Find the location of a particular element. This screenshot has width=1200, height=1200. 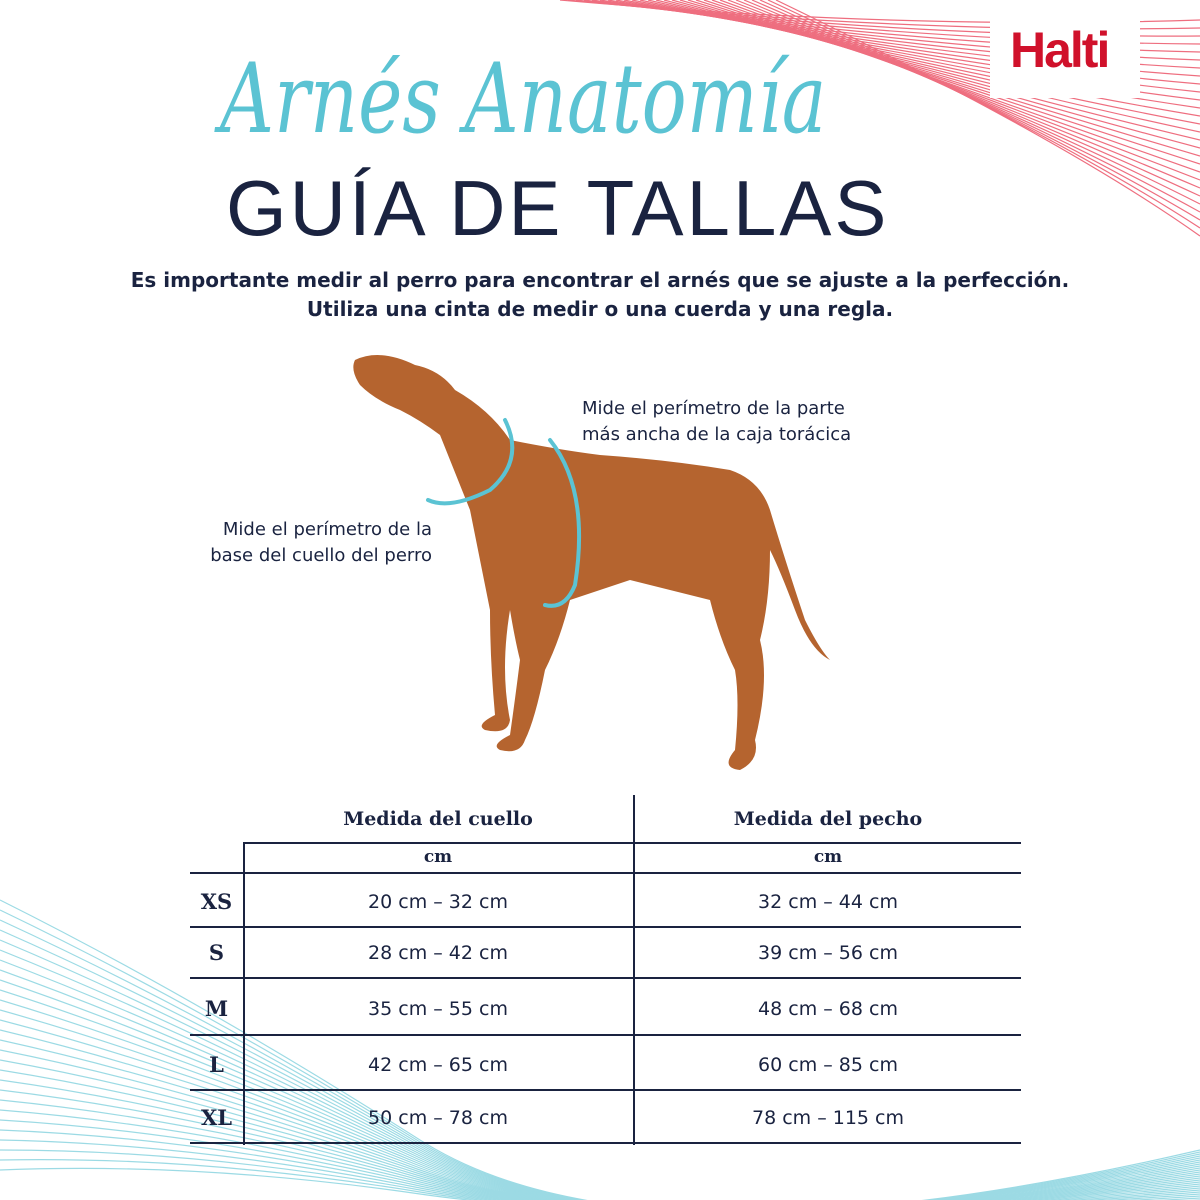

chest-range: 39 cm – 56 cm is located at coordinates (828, 953).